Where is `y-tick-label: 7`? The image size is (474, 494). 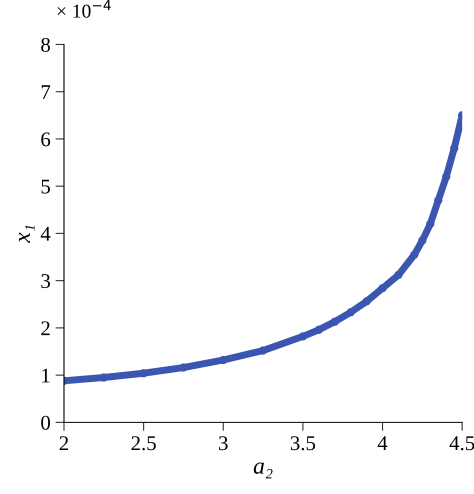 y-tick-label: 7 is located at coordinates (46, 92).